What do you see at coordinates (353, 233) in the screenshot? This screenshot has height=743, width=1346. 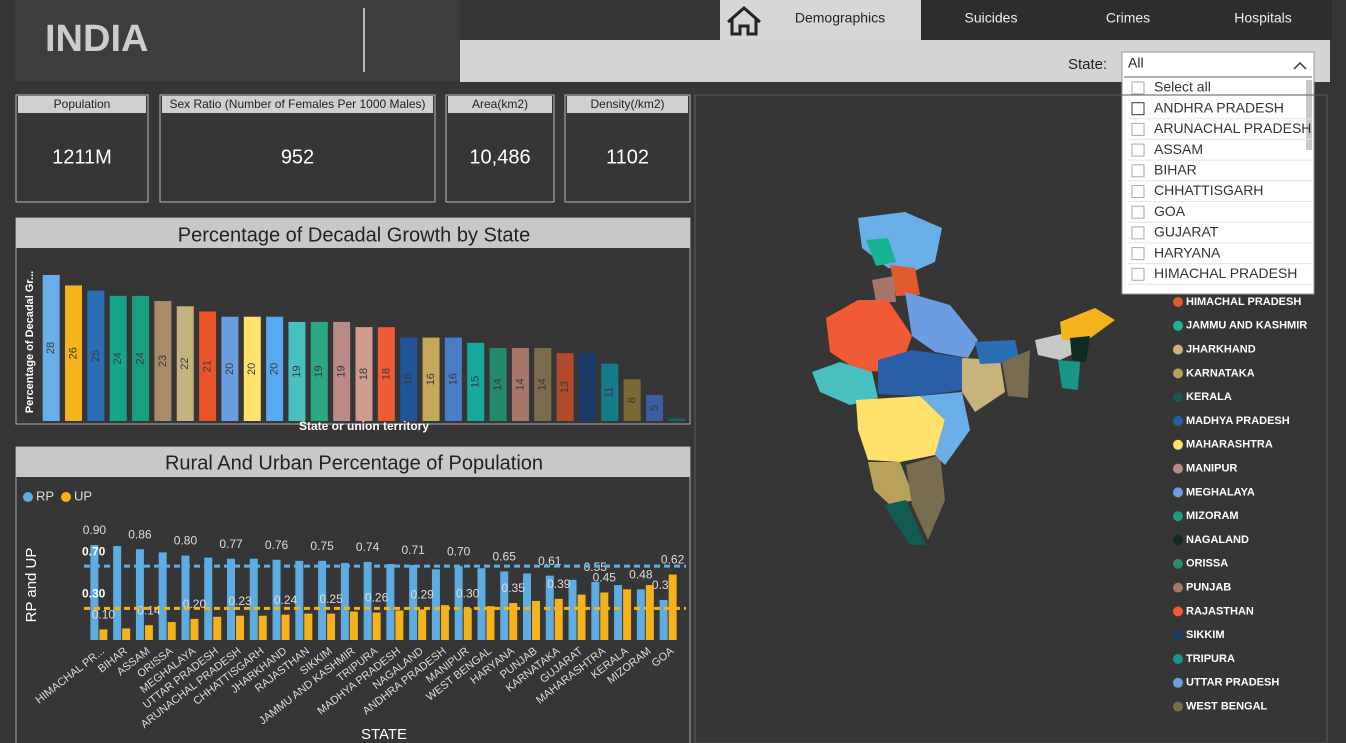 I see `growth-title-strip` at bounding box center [353, 233].